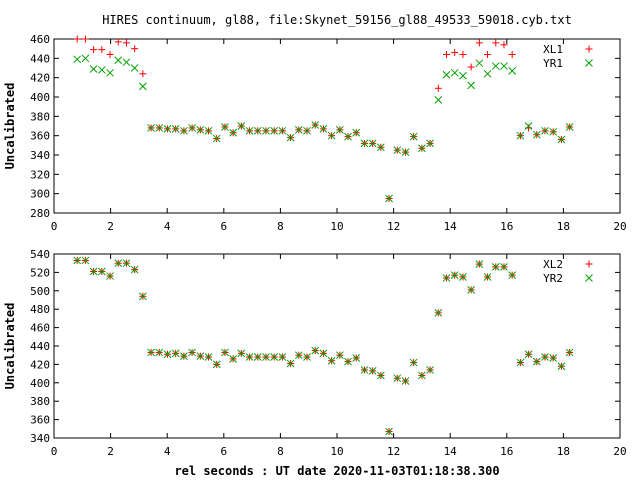 The height and width of the screenshot is (485, 640). What do you see at coordinates (40, 194) in the screenshot?
I see `y-tick-label: 300` at bounding box center [40, 194].